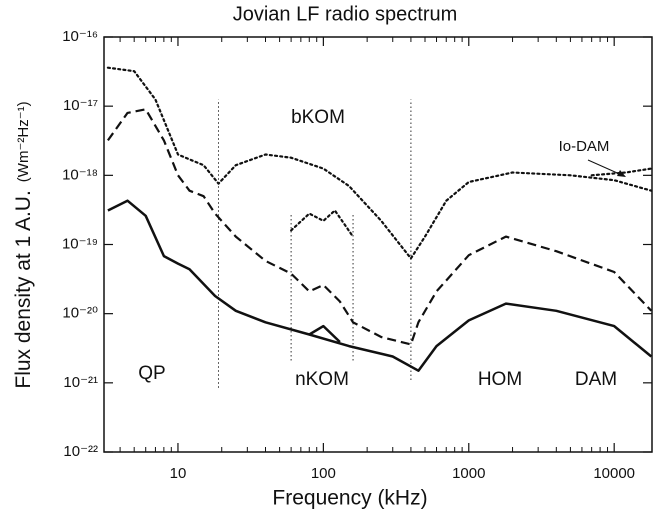 The image size is (659, 515). Describe the element at coordinates (614, 473) in the screenshot. I see `x-tick-label: 10000` at that location.